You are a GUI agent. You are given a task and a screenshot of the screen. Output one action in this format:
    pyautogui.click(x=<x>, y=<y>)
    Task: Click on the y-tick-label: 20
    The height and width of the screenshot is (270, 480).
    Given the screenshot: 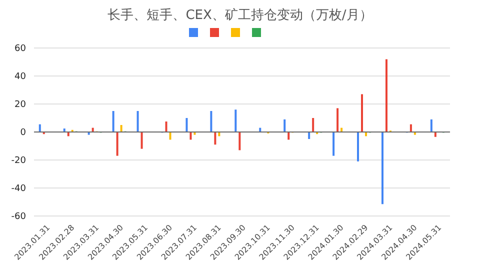 What is the action you would take?
    pyautogui.click(x=20, y=105)
    